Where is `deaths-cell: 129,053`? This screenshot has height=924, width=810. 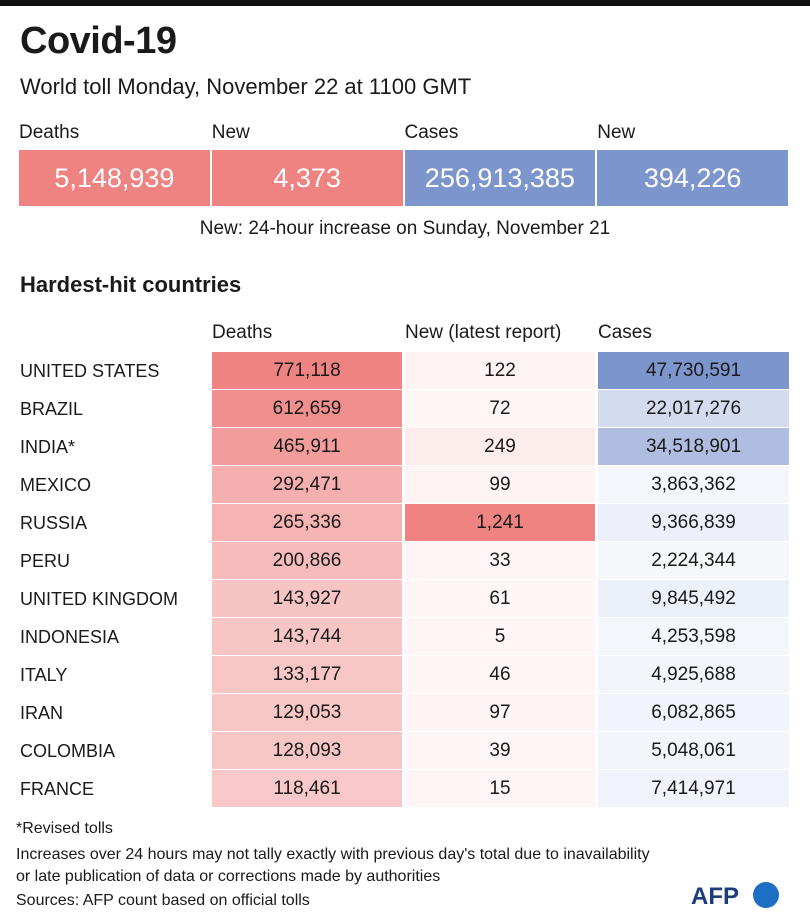
deaths-cell: 129,053 is located at coordinates (307, 712).